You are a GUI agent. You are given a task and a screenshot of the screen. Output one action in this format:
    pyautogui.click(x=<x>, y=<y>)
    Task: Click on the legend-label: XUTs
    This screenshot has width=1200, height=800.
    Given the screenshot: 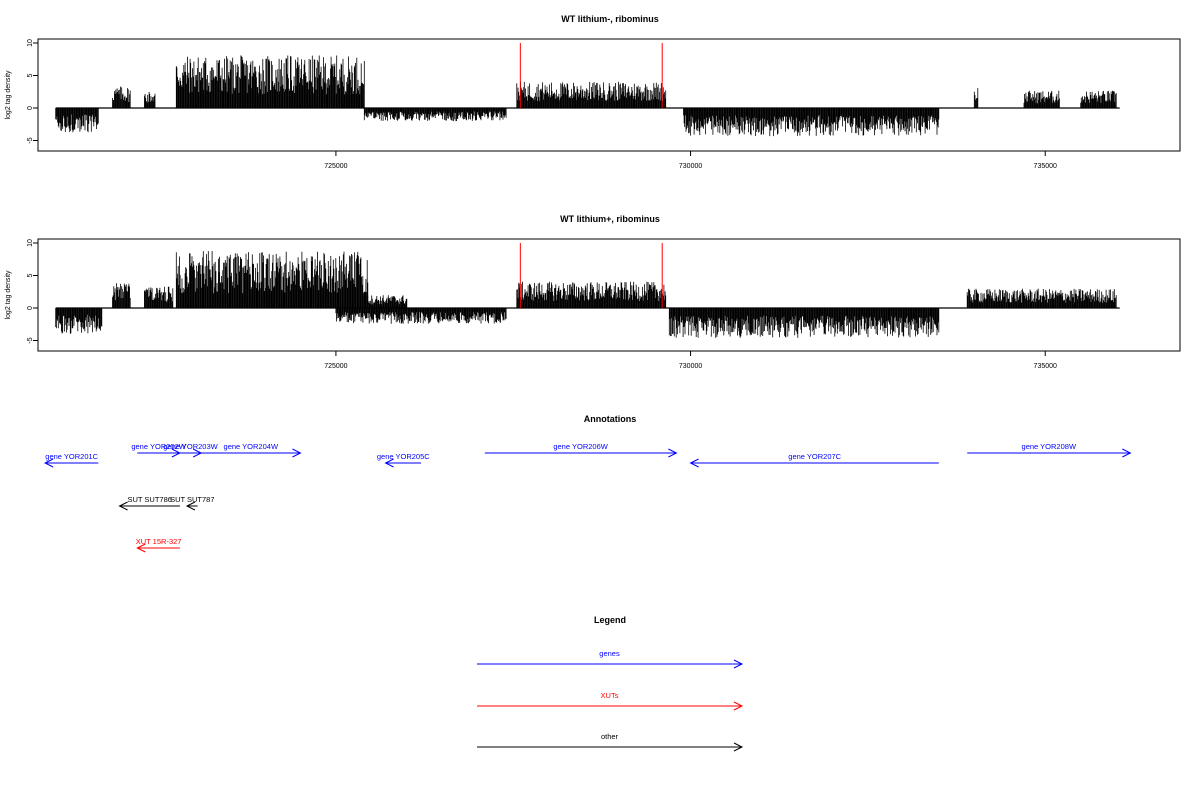 What is the action you would take?
    pyautogui.click(x=610, y=695)
    